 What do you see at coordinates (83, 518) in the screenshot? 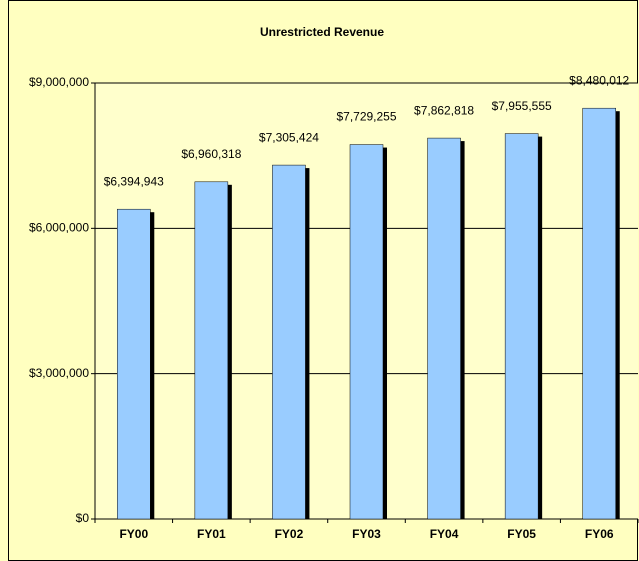
I see `y-tick-label: $0` at bounding box center [83, 518].